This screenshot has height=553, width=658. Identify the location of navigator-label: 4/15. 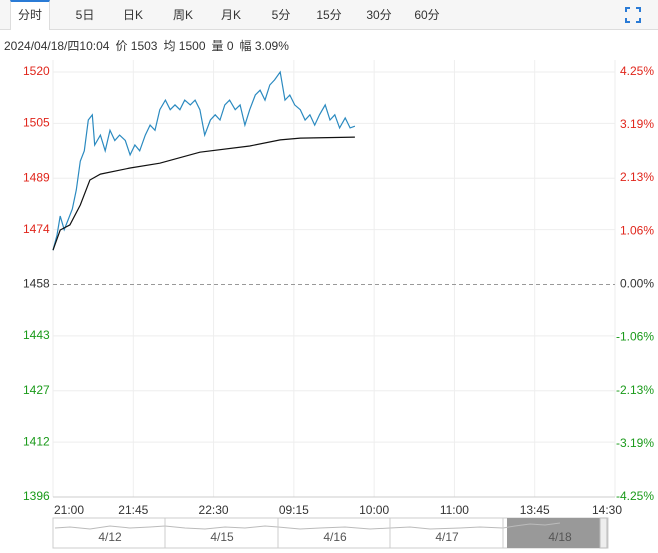
(222, 537).